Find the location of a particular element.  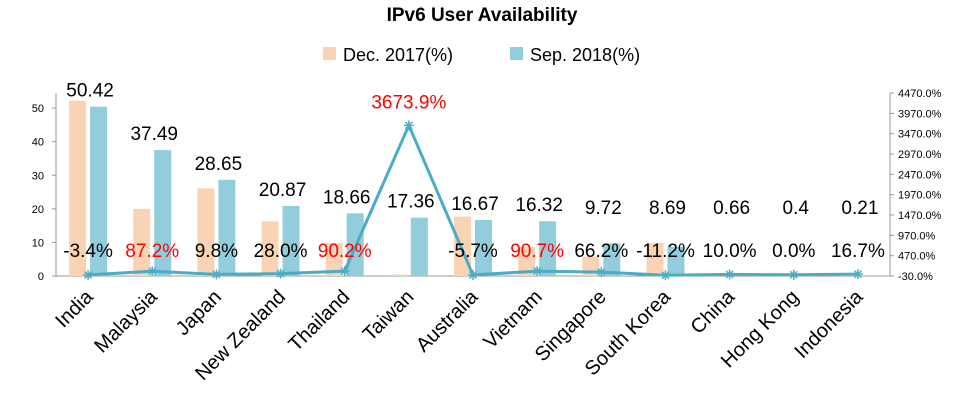

left-tick-label: 0 is located at coordinates (41, 277).